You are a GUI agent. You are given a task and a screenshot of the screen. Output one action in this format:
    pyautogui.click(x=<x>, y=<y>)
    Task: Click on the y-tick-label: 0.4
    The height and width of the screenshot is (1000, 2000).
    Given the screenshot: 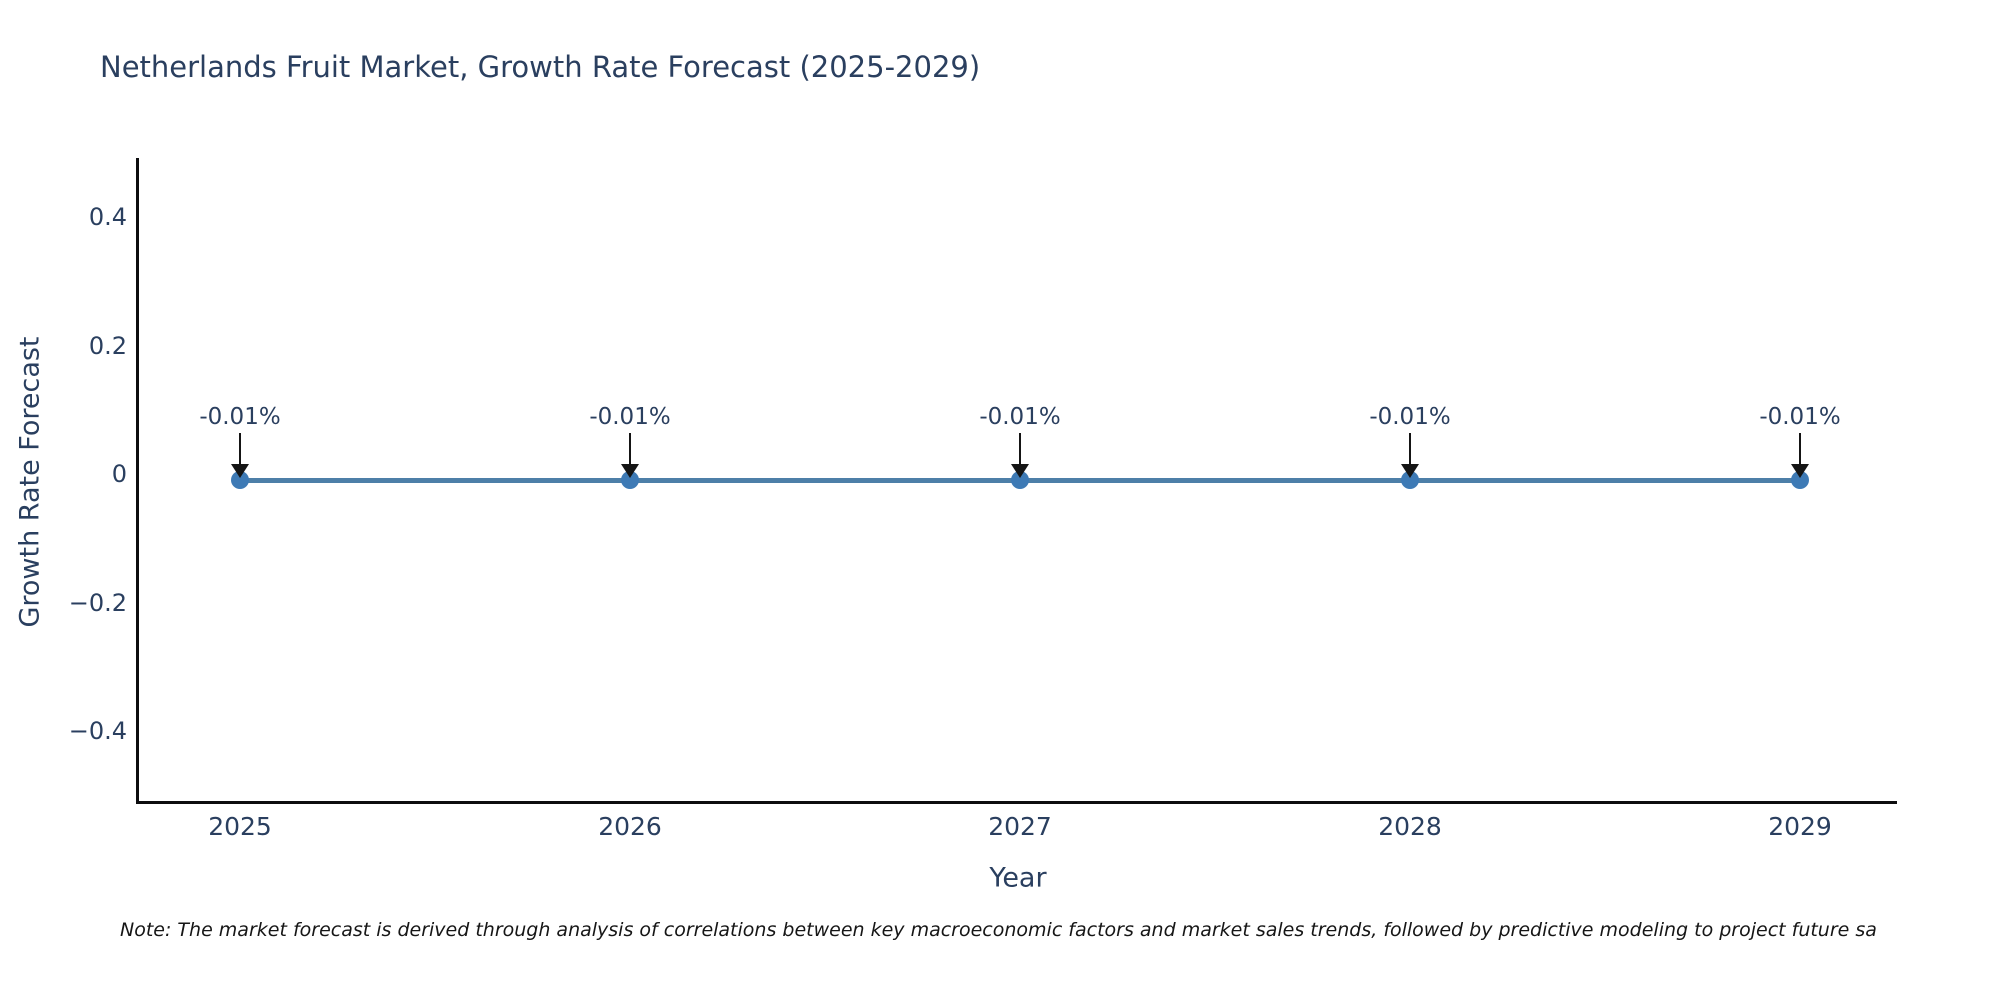 What is the action you would take?
    pyautogui.click(x=107, y=217)
    